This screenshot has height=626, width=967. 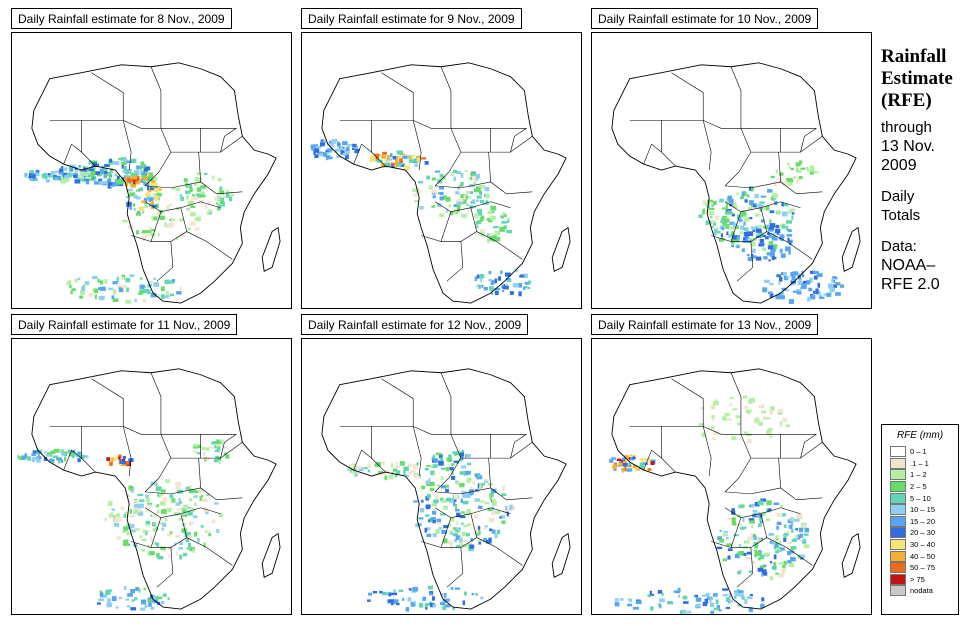 I want to click on title-line: (RFE), so click(x=906, y=100).